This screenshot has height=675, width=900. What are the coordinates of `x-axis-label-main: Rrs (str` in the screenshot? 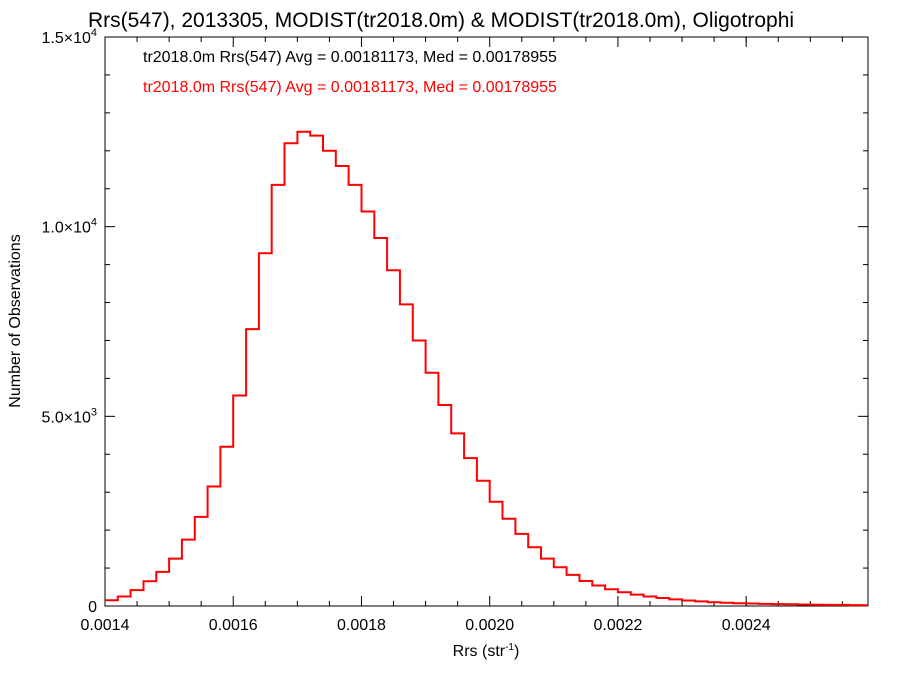 It's located at (479, 651).